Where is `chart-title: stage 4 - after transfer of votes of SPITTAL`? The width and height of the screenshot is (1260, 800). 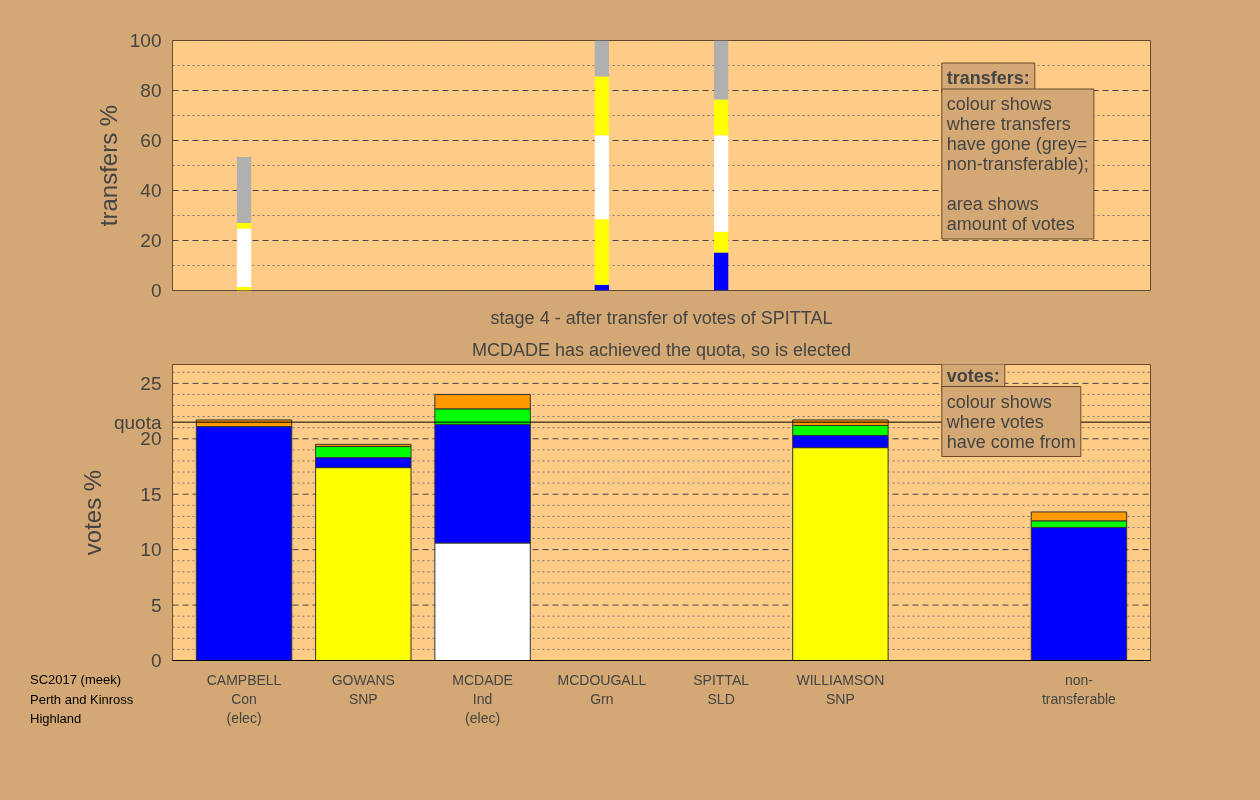
chart-title: stage 4 - after transfer of votes of SPITTAL is located at coordinates (661, 317).